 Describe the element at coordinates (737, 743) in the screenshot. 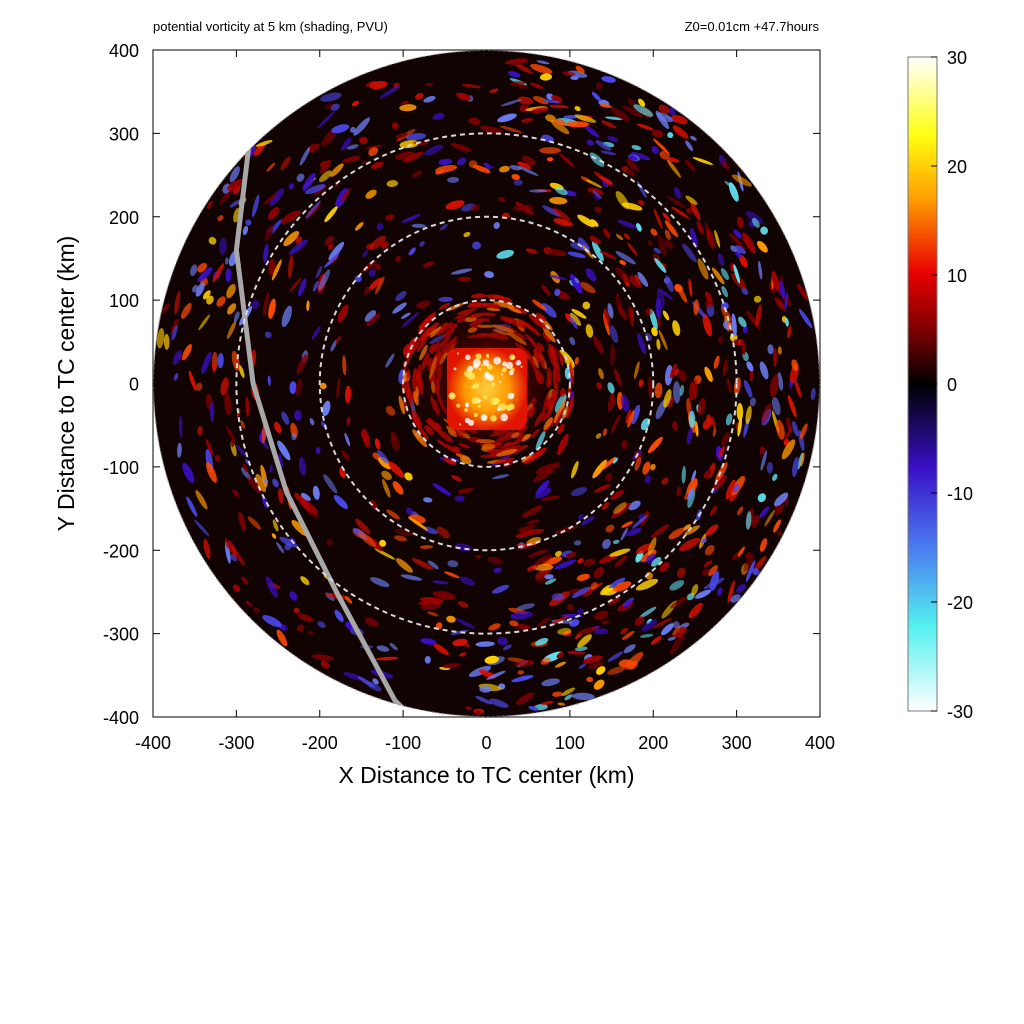

I see `x-tick-label: 300` at that location.